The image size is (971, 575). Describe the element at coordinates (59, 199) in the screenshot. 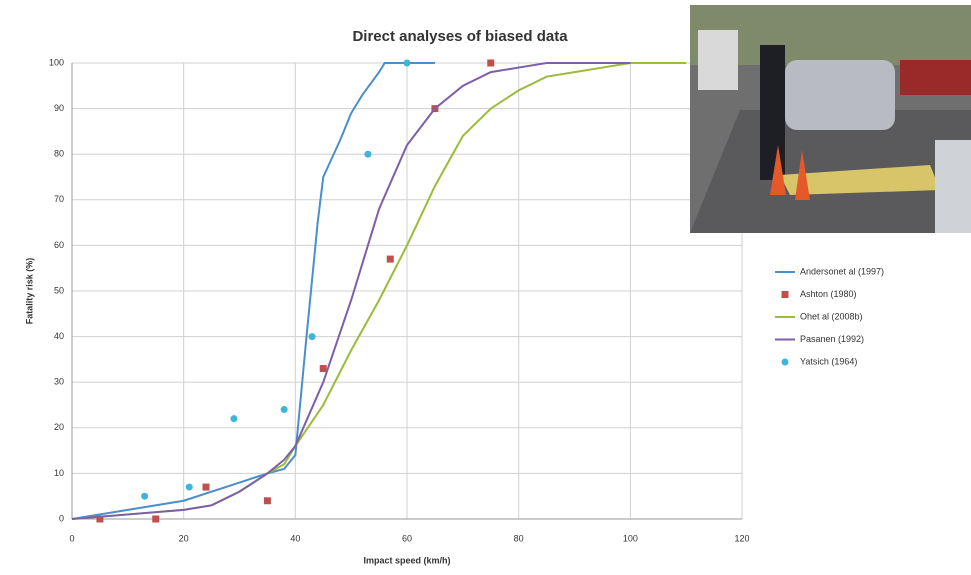

I see `y-tick-label: 70` at that location.